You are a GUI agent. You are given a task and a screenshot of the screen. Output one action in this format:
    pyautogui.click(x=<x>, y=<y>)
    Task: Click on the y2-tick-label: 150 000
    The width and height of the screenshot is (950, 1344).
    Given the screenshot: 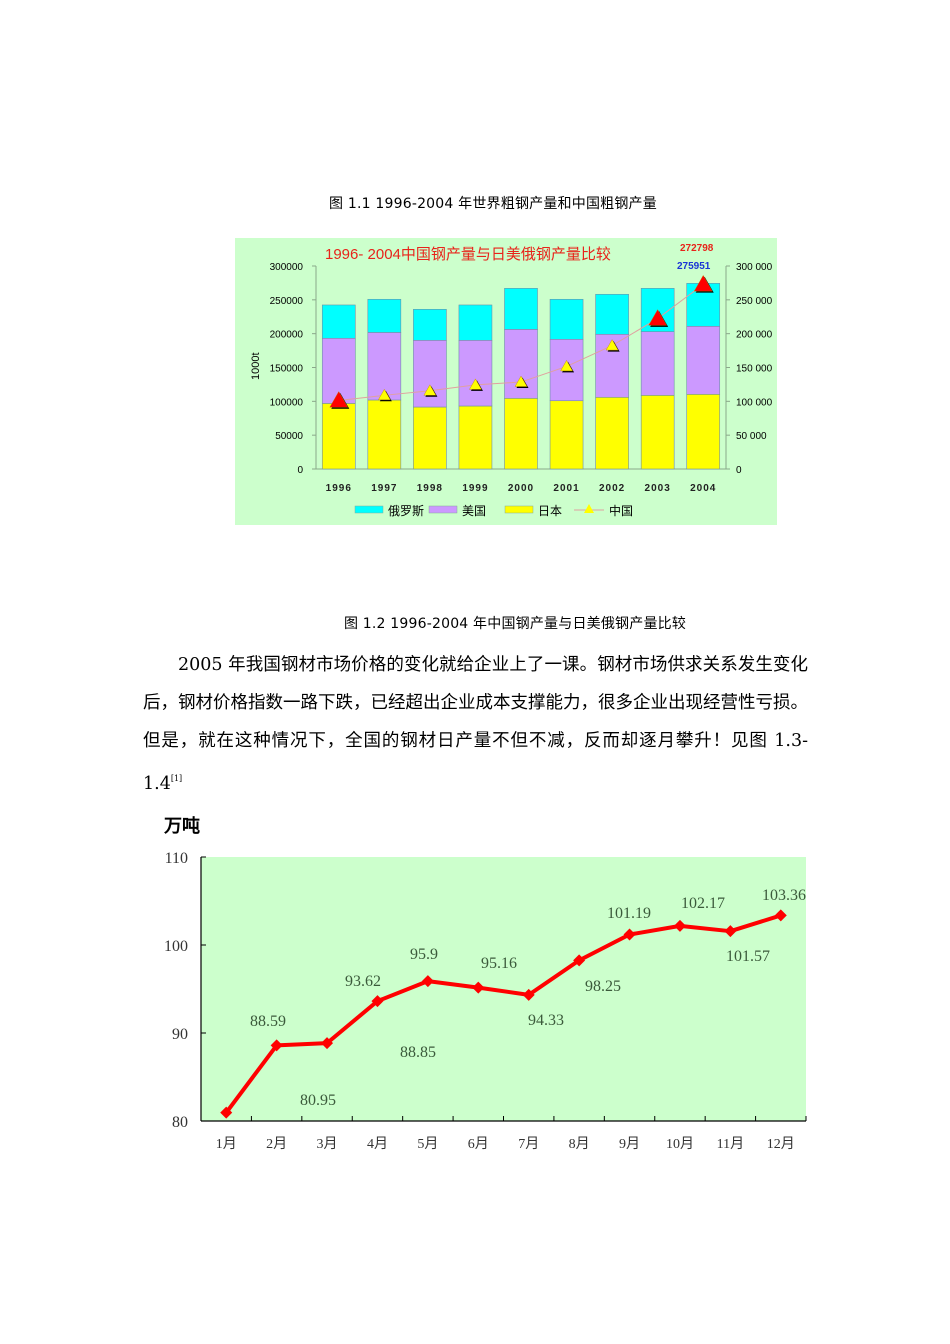 What is the action you would take?
    pyautogui.click(x=754, y=369)
    